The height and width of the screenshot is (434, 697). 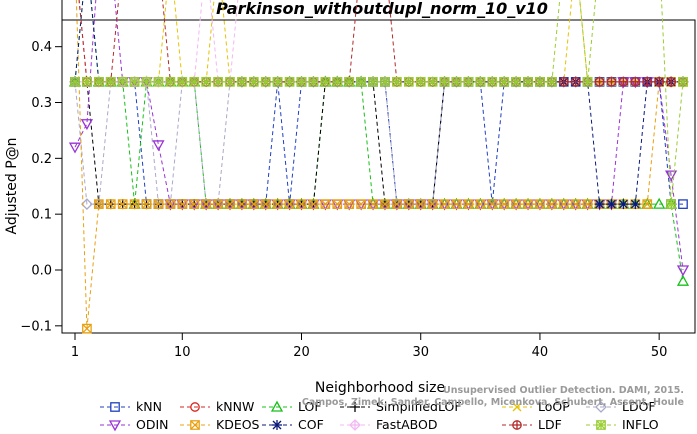 What do you see at coordinates (238, 424) in the screenshot?
I see `legend-label: KDEOS` at bounding box center [238, 424].